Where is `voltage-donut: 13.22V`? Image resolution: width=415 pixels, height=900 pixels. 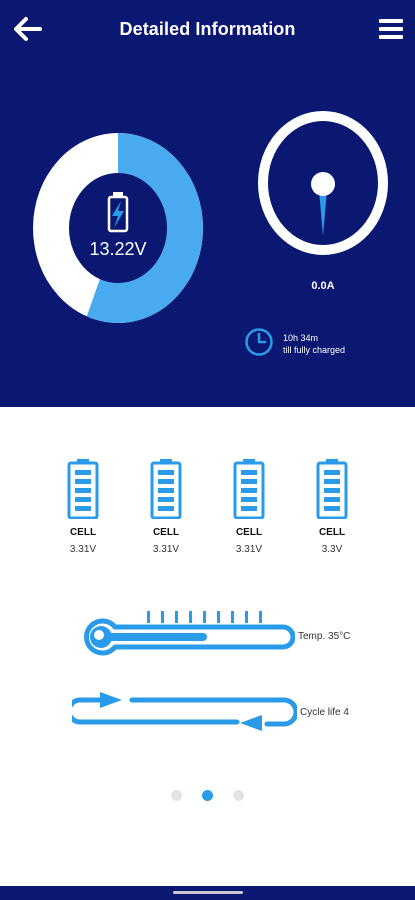
voltage-donut: 13.22V is located at coordinates (118, 228).